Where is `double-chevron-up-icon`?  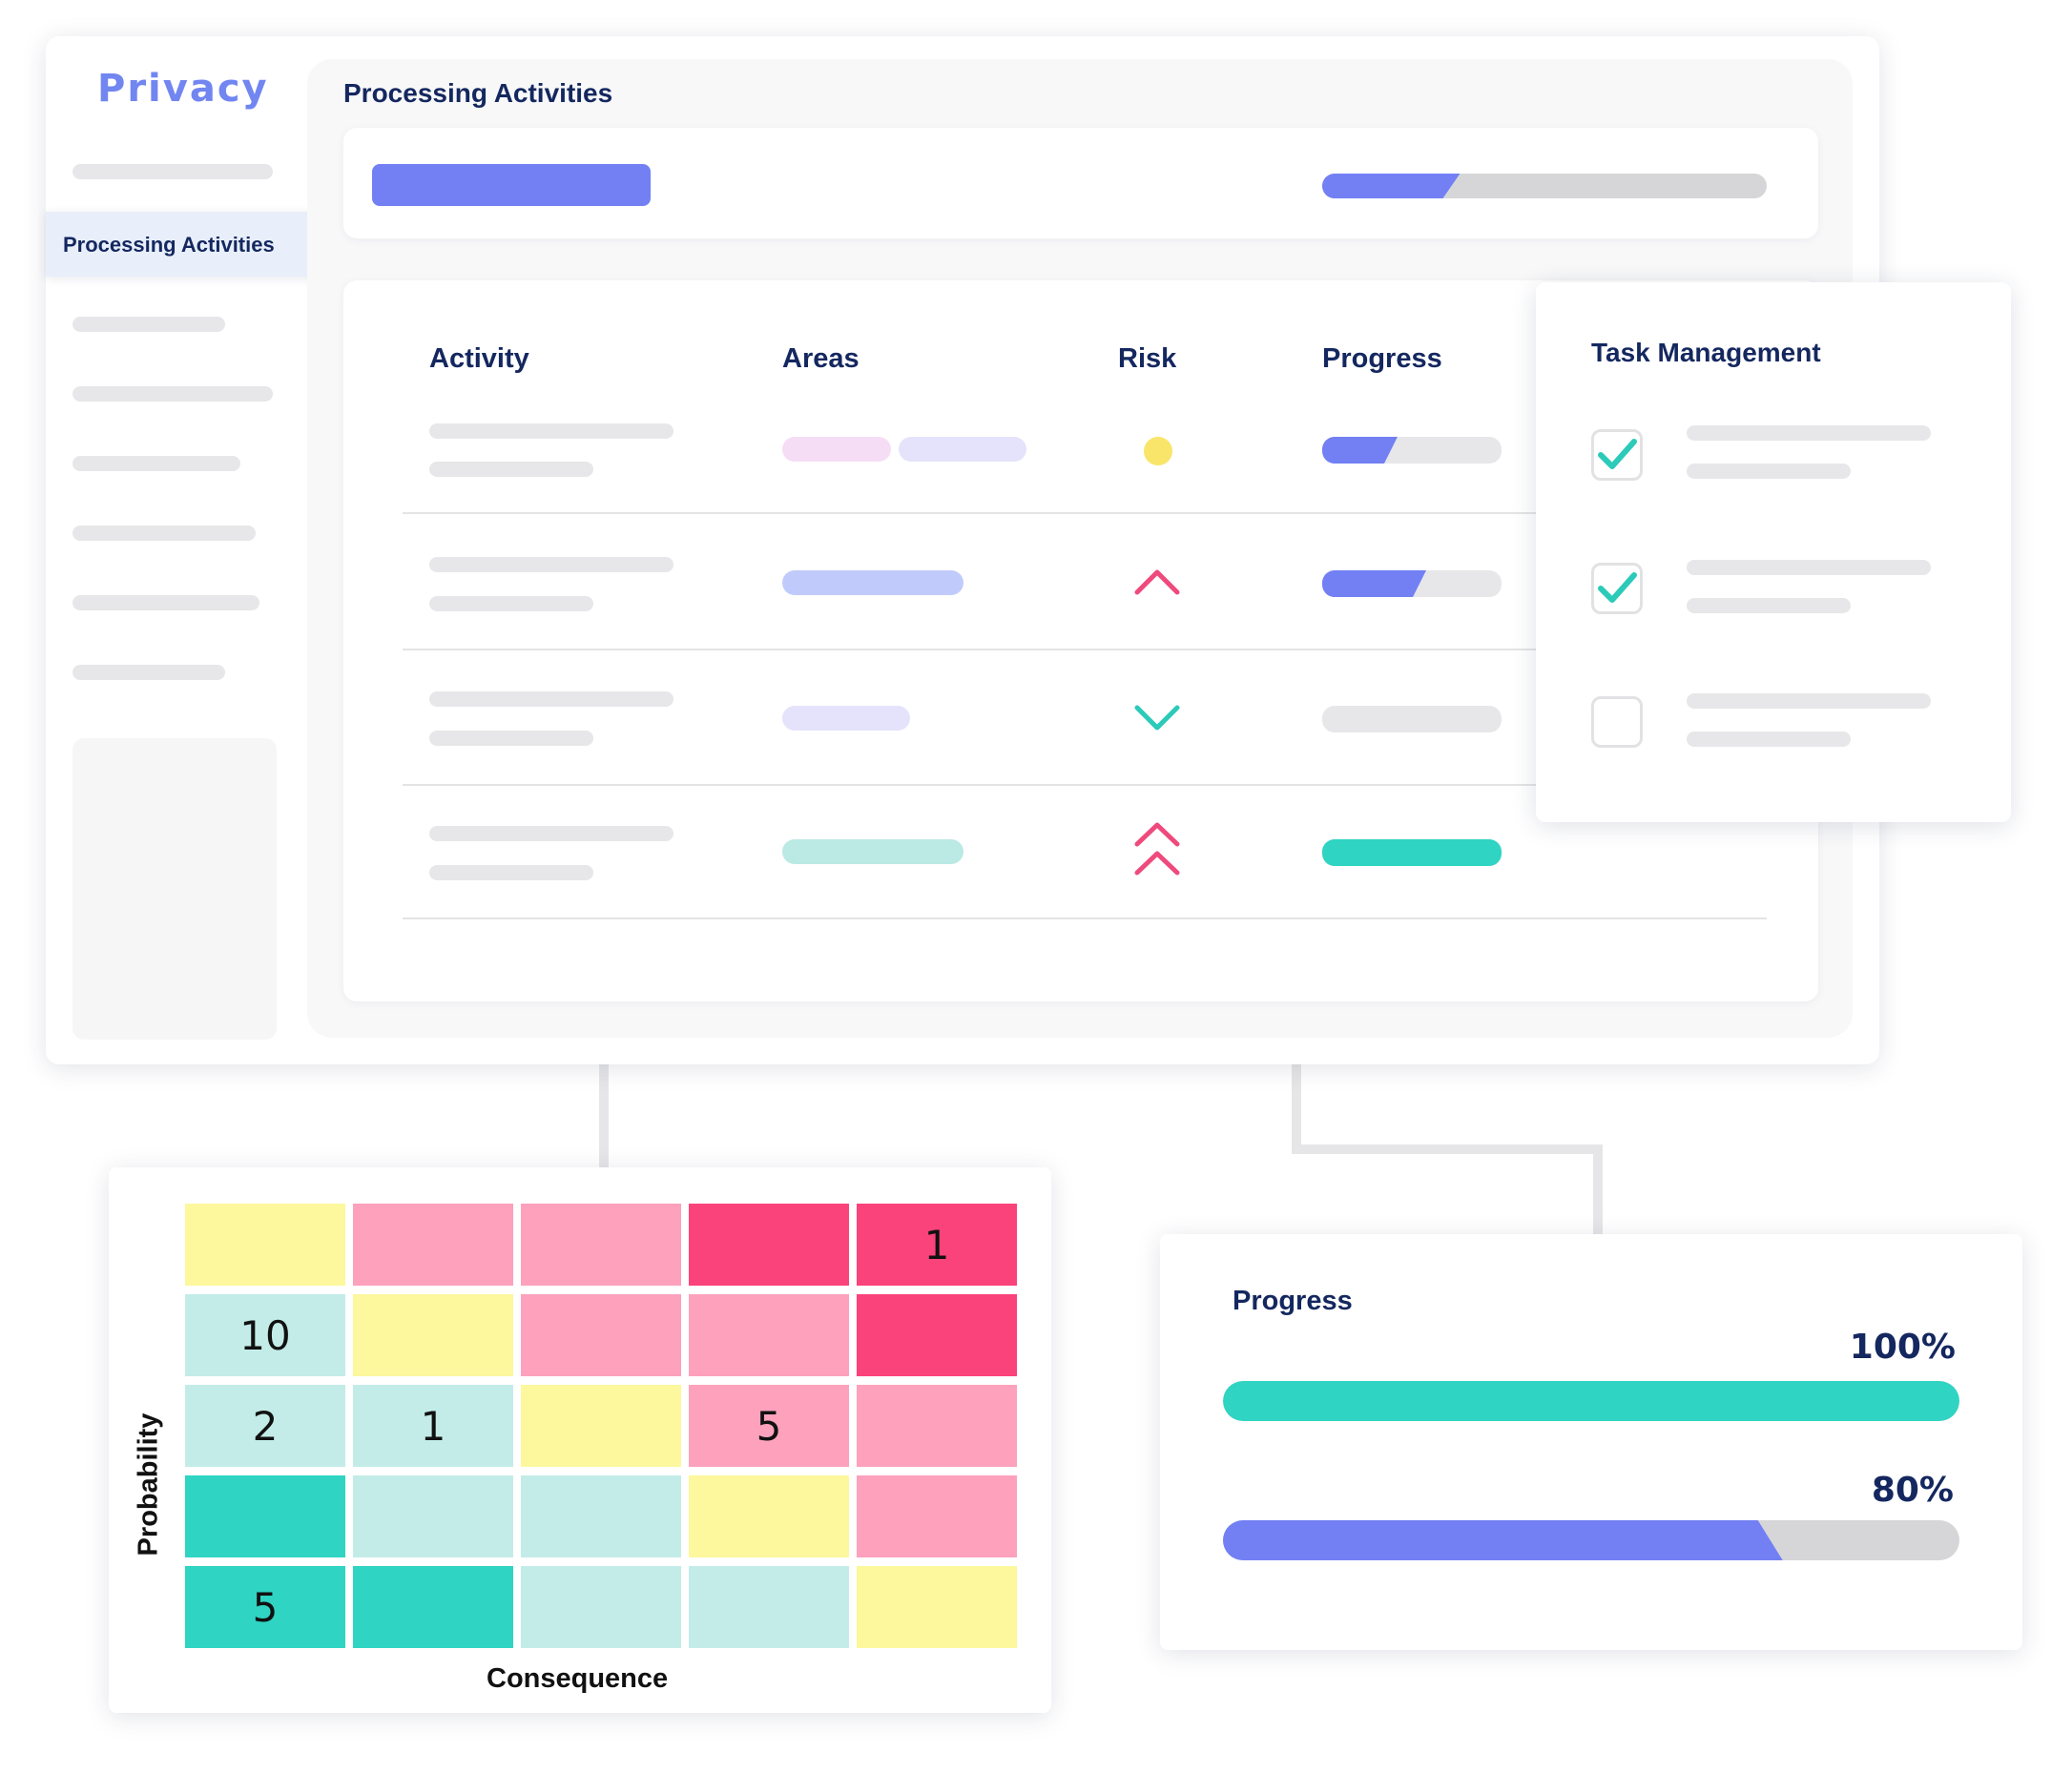
double-chevron-up-icon is located at coordinates (1157, 849).